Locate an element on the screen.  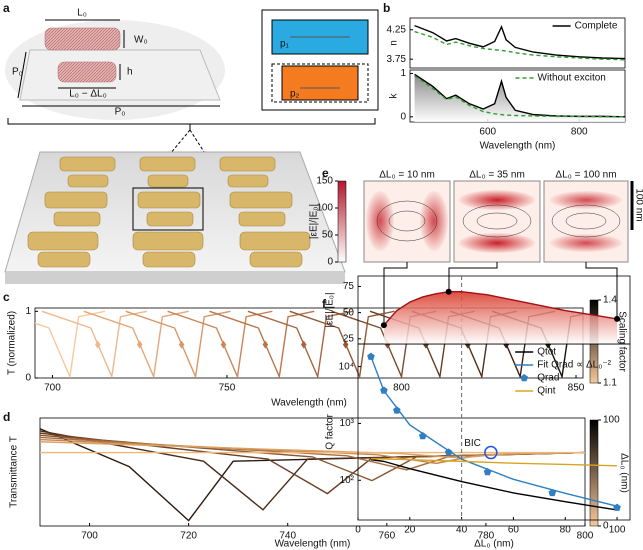
label-P0-side: P₀ is located at coordinates (17, 72).